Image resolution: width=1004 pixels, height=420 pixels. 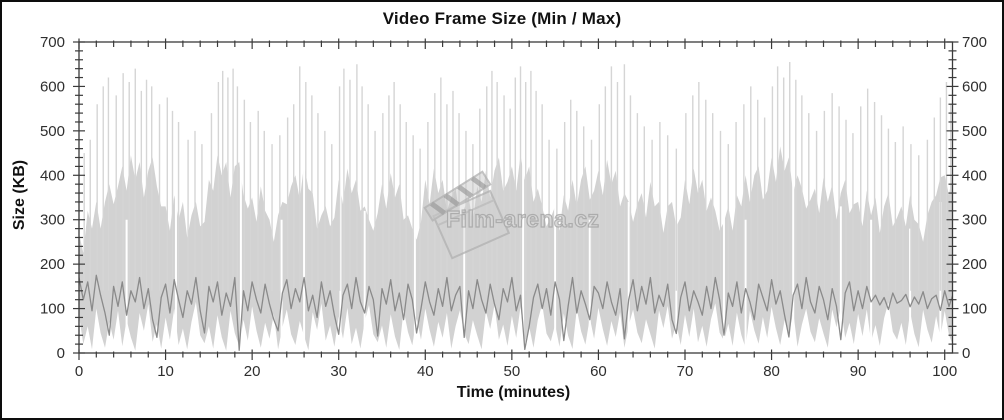 What do you see at coordinates (52, 175) in the screenshot?
I see `y-tick-label-left: 400` at bounding box center [52, 175].